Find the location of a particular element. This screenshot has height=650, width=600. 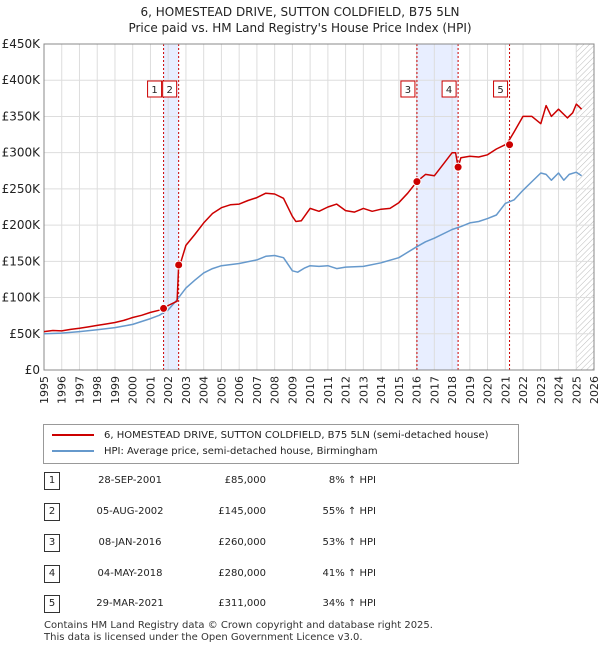

sale-label: 3 is located at coordinates (408, 90).